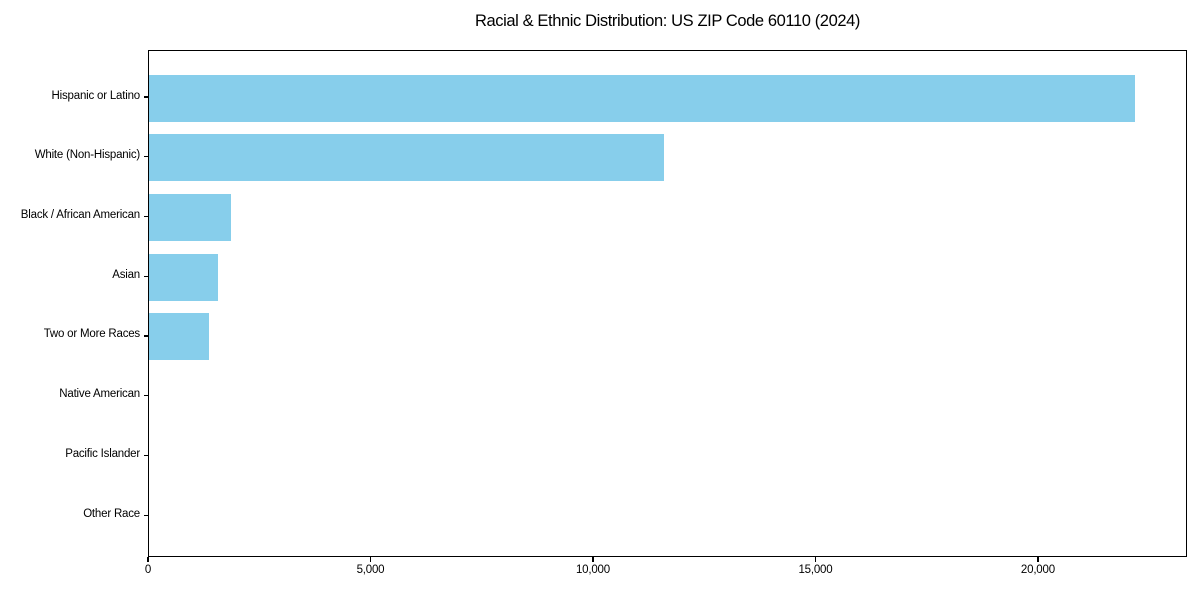 The image size is (1200, 600). Describe the element at coordinates (407, 158) in the screenshot. I see `bar-white-non-hispanic` at that location.